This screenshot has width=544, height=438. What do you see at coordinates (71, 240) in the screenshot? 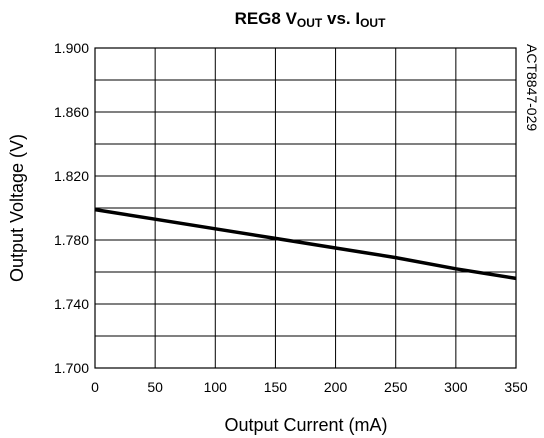
I see `y-tick-label: 1.780` at bounding box center [71, 240].